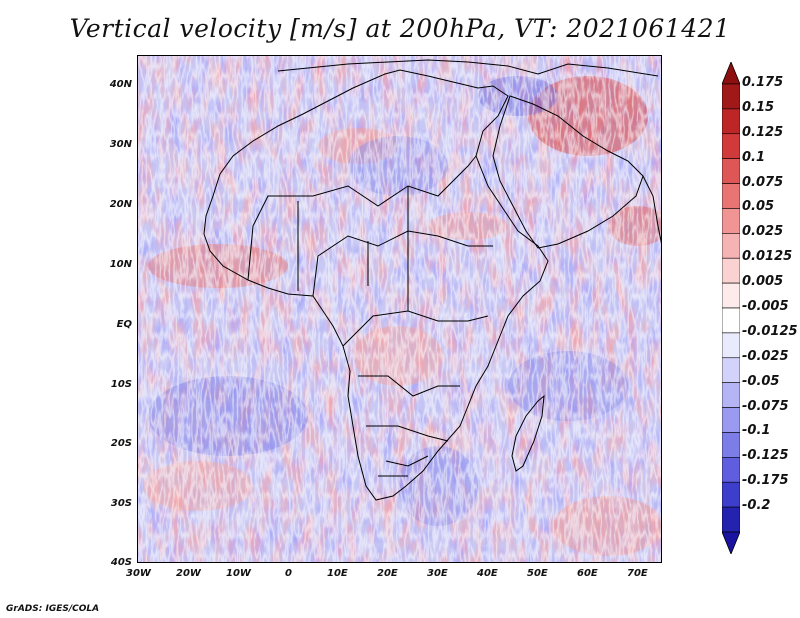  Describe the element at coordinates (487, 573) in the screenshot. I see `longitude-label: 40E` at that location.